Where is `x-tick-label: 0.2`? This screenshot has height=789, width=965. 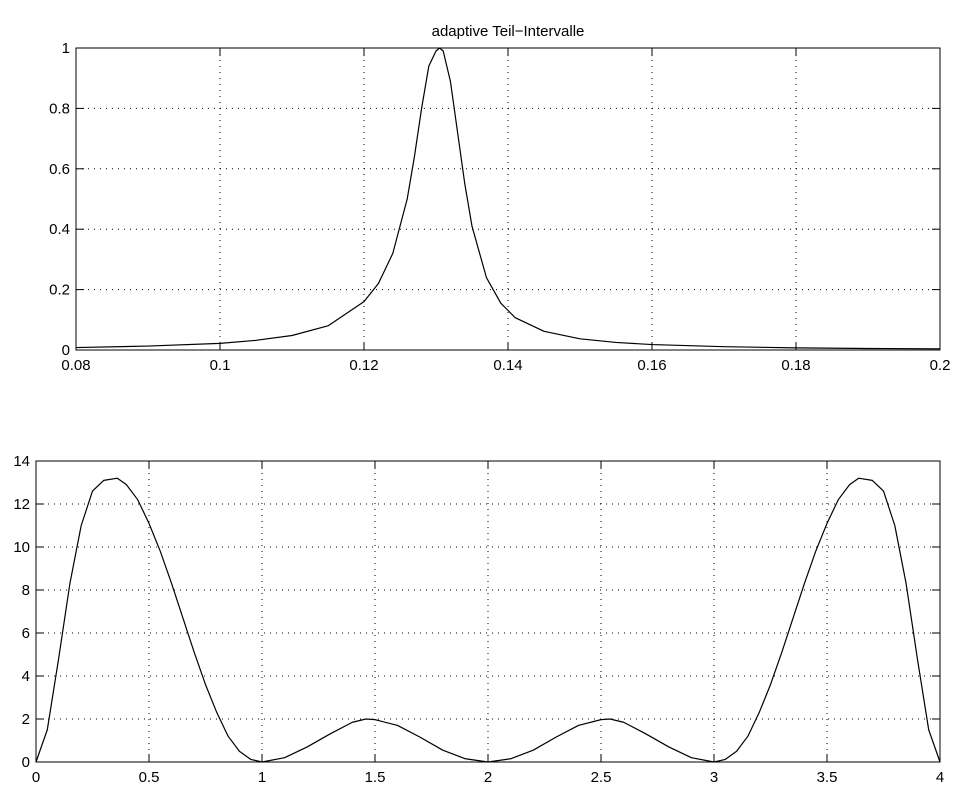 x-tick-label: 0.2 is located at coordinates (940, 365).